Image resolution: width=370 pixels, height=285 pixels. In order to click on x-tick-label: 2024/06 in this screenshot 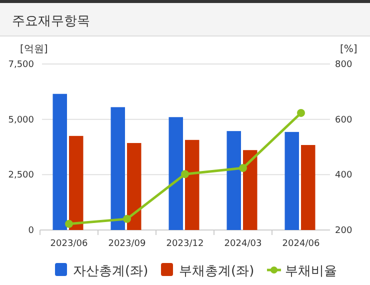, I will do `click(301, 244)`.